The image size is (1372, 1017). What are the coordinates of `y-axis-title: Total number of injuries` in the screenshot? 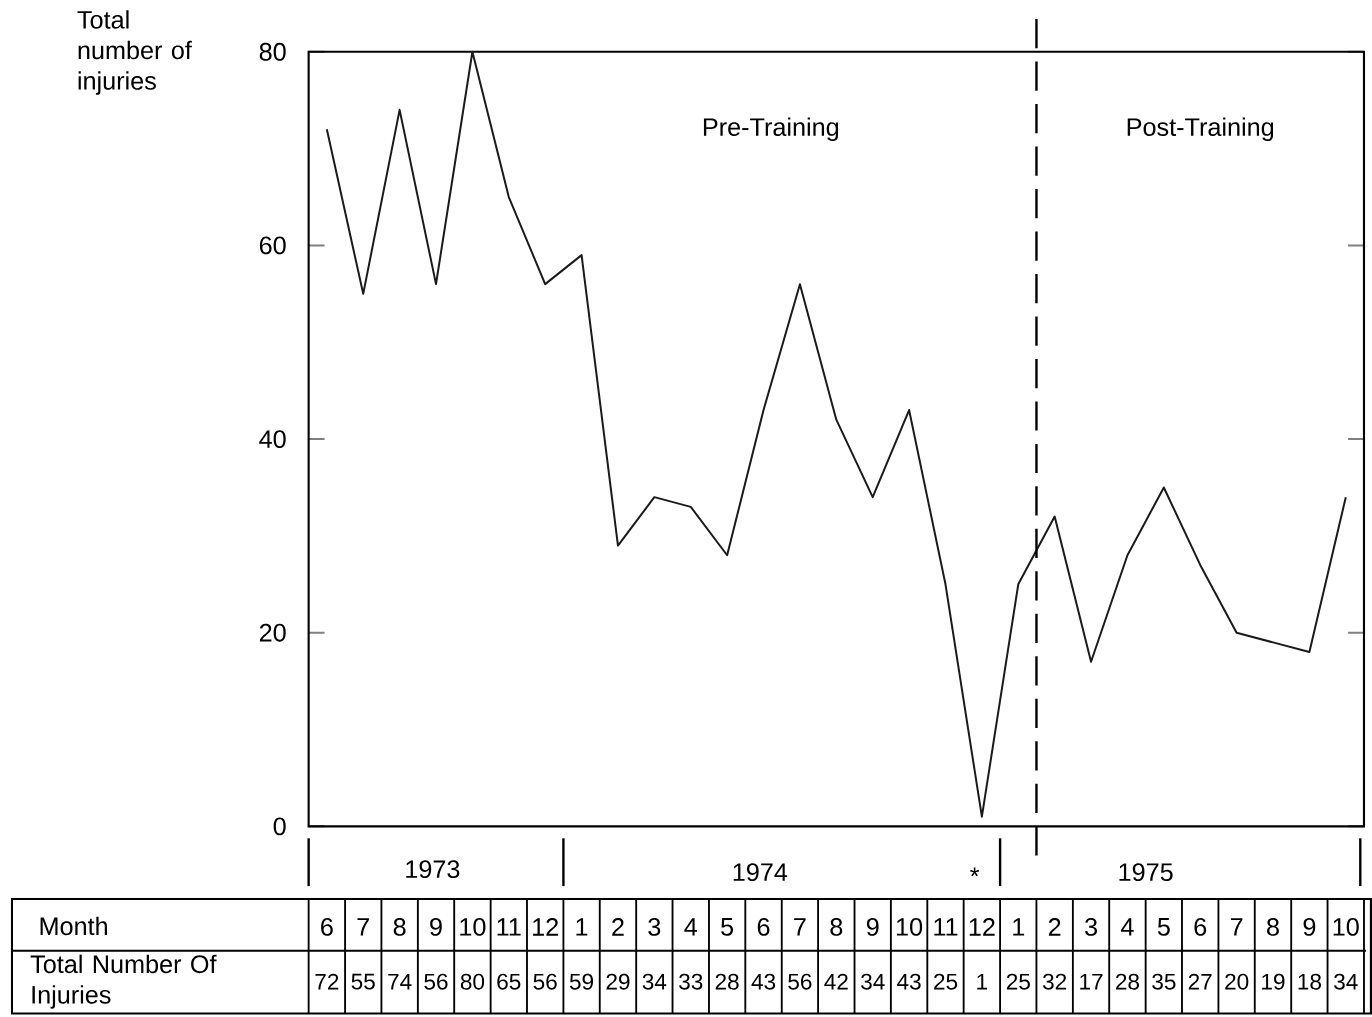 It's located at (134, 53).